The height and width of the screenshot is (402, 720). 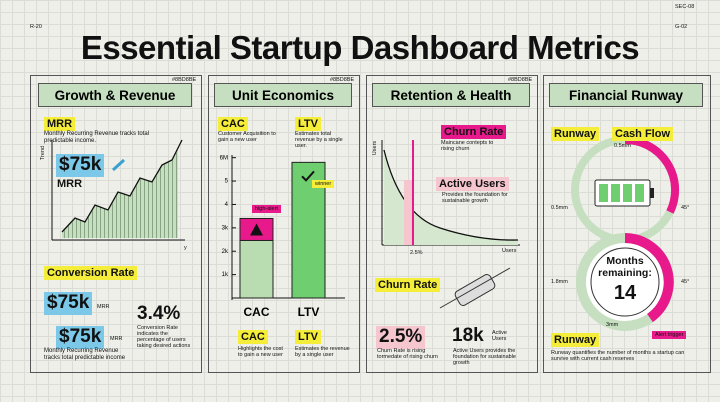 What do you see at coordinates (91, 273) in the screenshot?
I see `label: Conversion Rate` at bounding box center [91, 273].